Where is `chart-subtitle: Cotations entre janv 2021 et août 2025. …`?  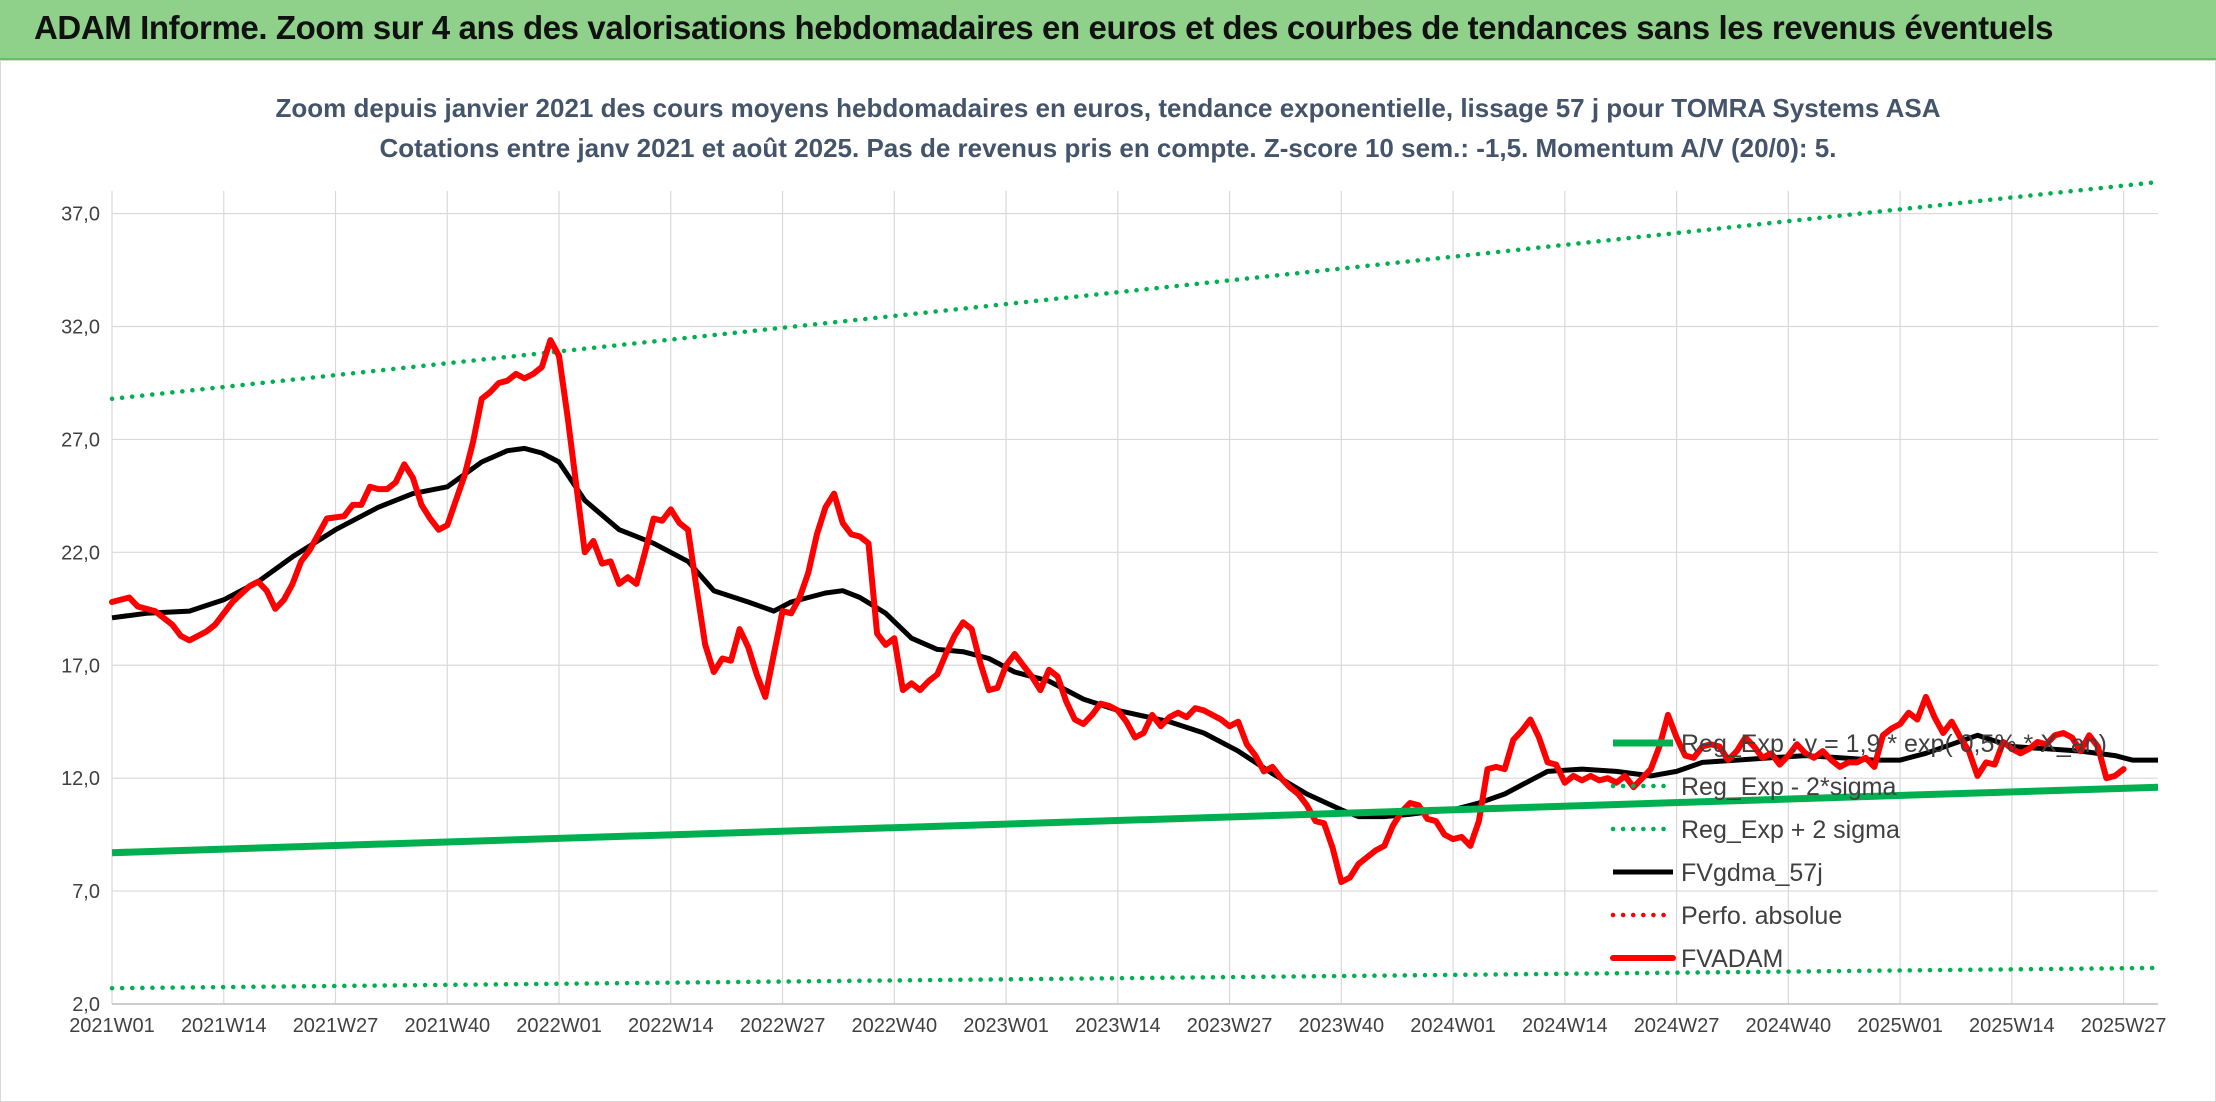
chart-subtitle: Cotations entre janv 2021 et août 2025. … is located at coordinates (1108, 148).